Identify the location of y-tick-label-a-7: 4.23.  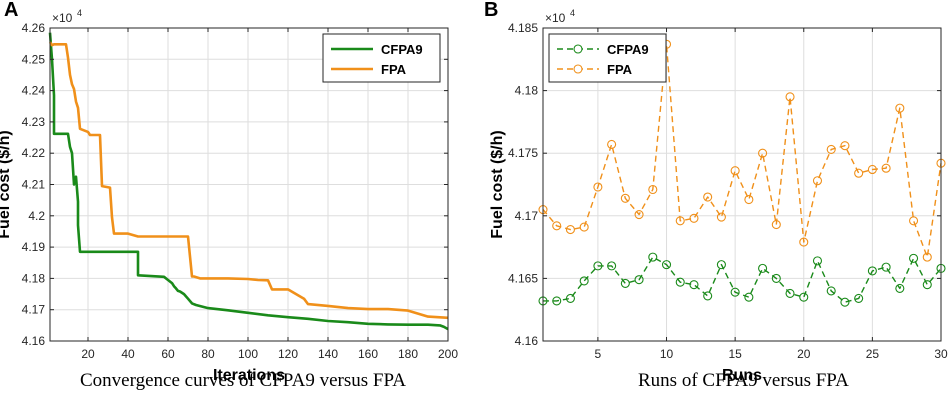
(34, 122).